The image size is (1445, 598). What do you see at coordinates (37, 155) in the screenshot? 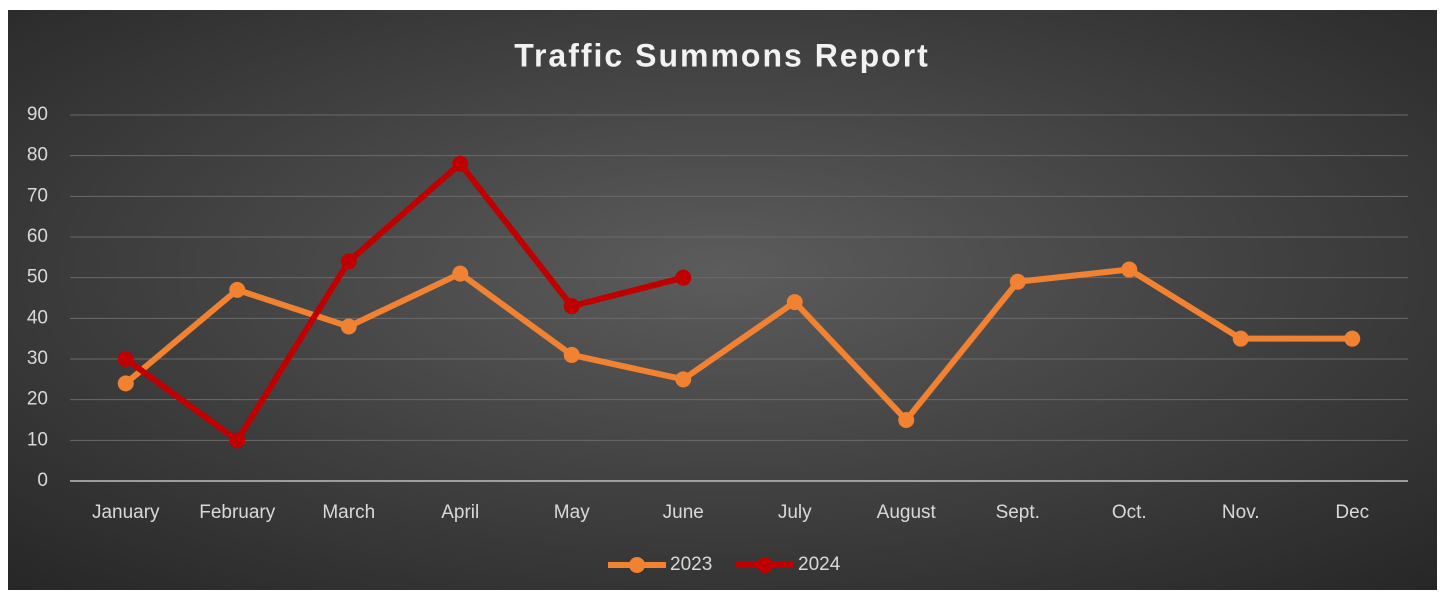
I see `y-tick-label: 80` at bounding box center [37, 155].